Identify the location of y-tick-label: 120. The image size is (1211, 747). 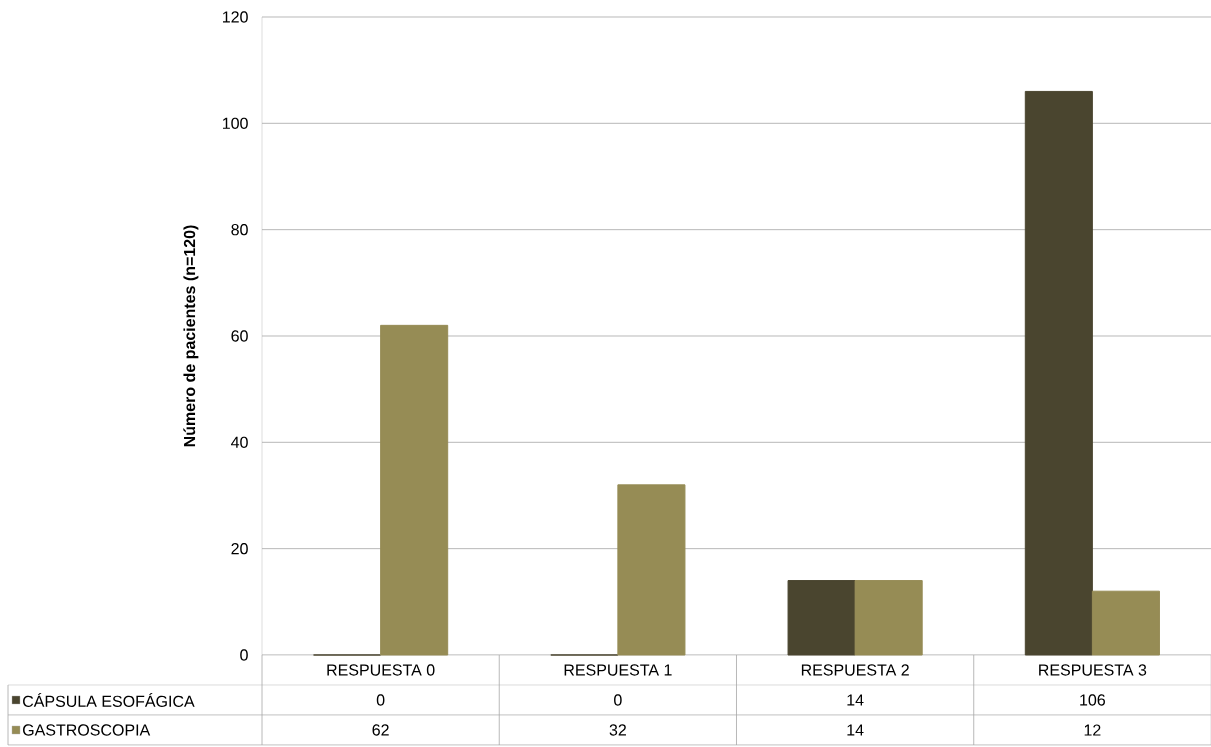
(235, 17).